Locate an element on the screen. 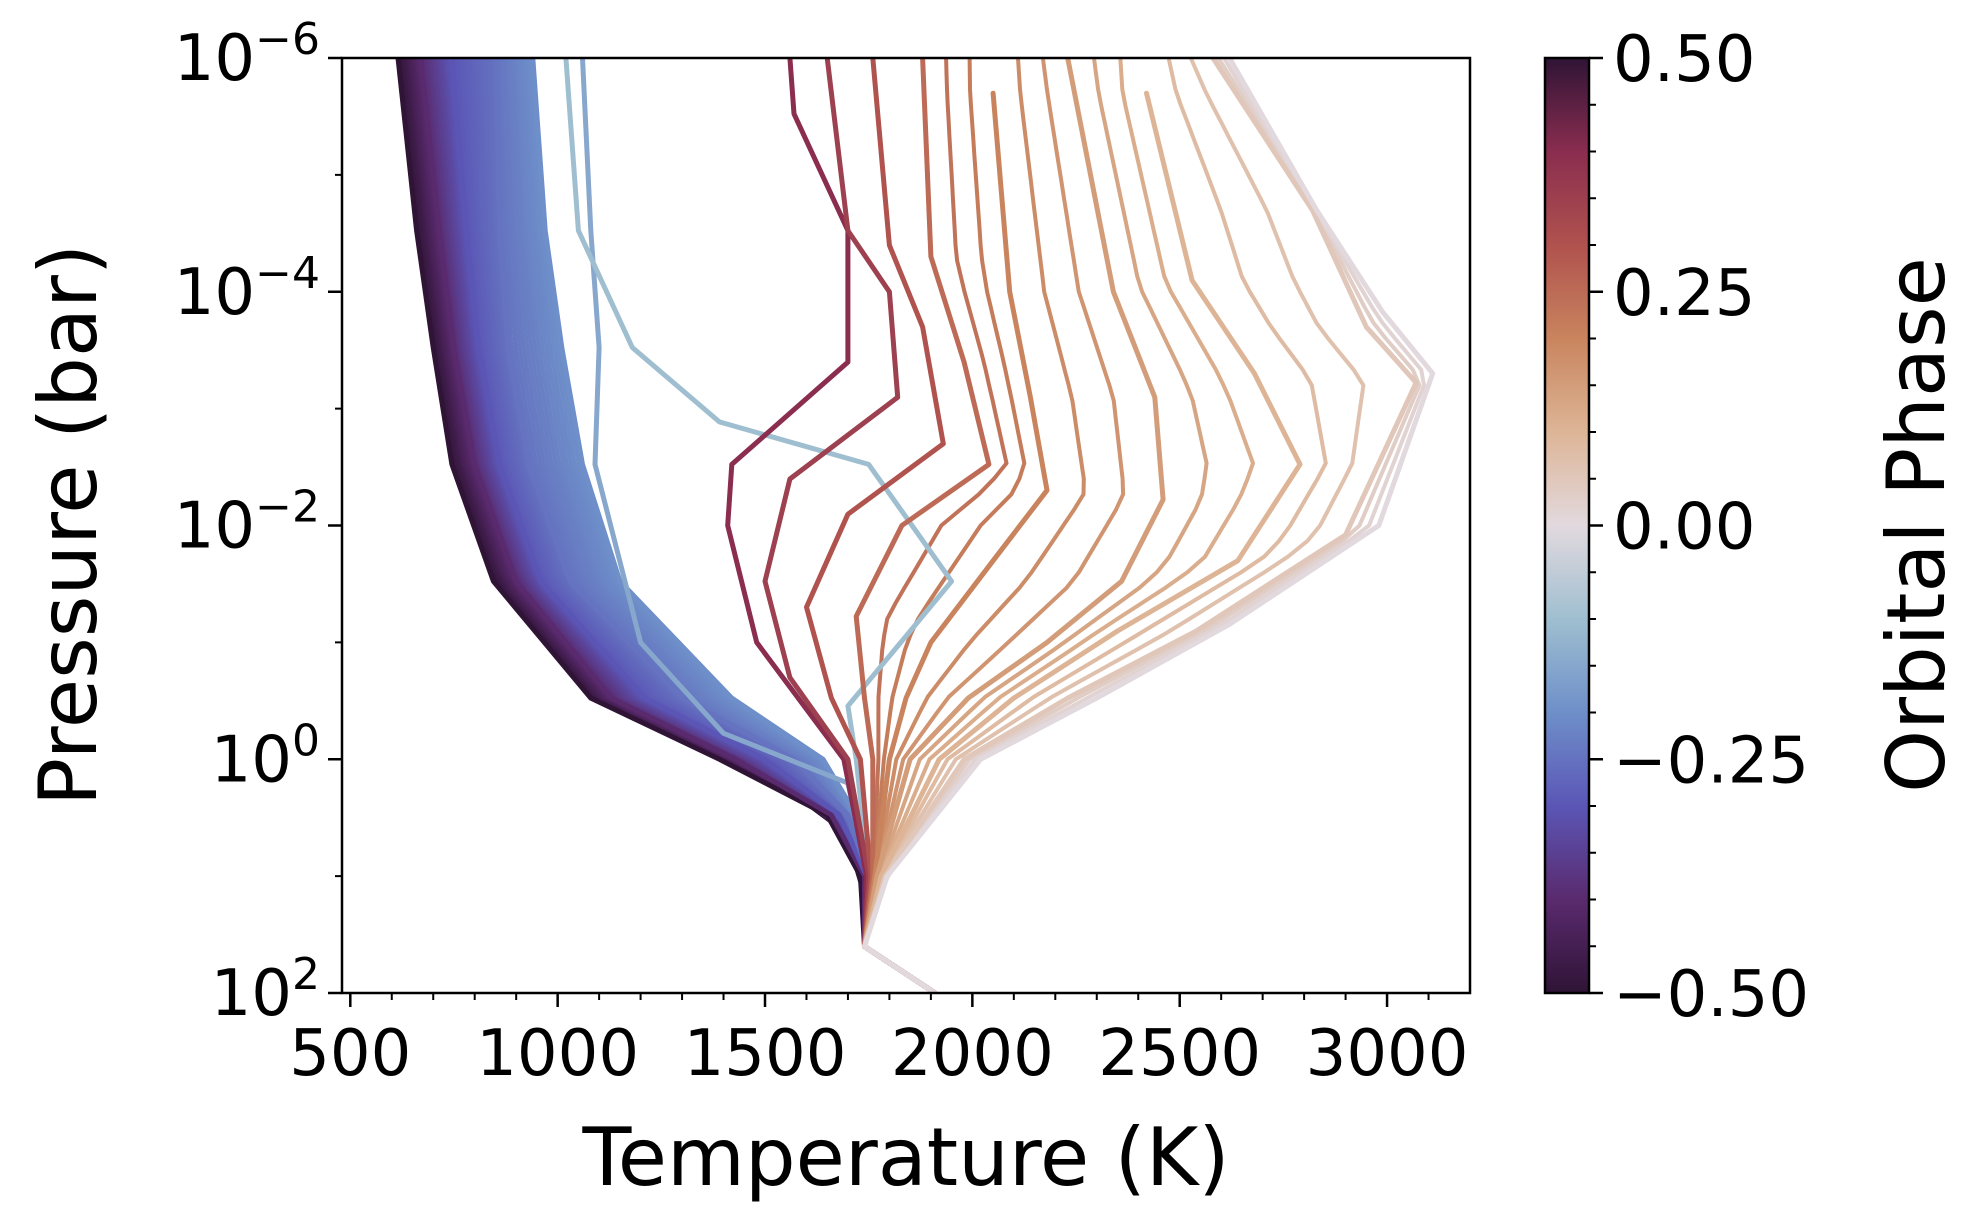  colorbar-tick-label: 0.50 is located at coordinates (1684, 60).